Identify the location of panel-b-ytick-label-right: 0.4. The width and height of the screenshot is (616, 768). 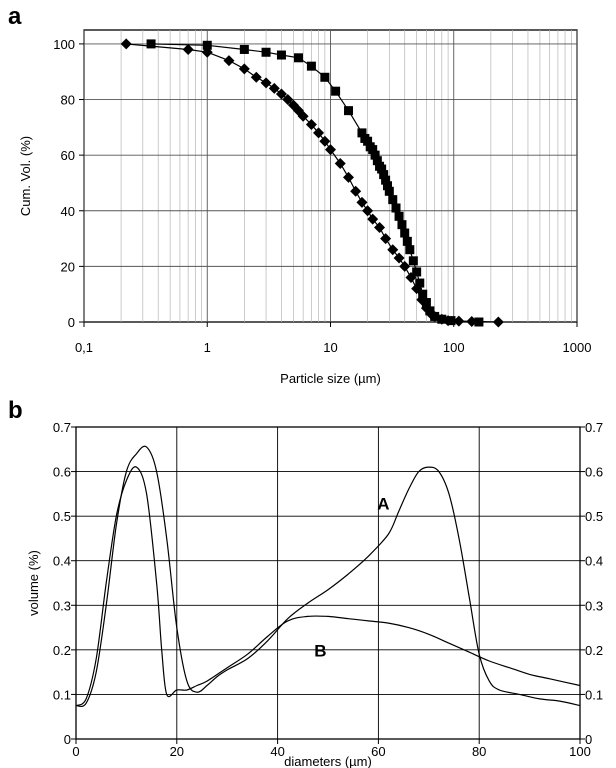
(594, 561).